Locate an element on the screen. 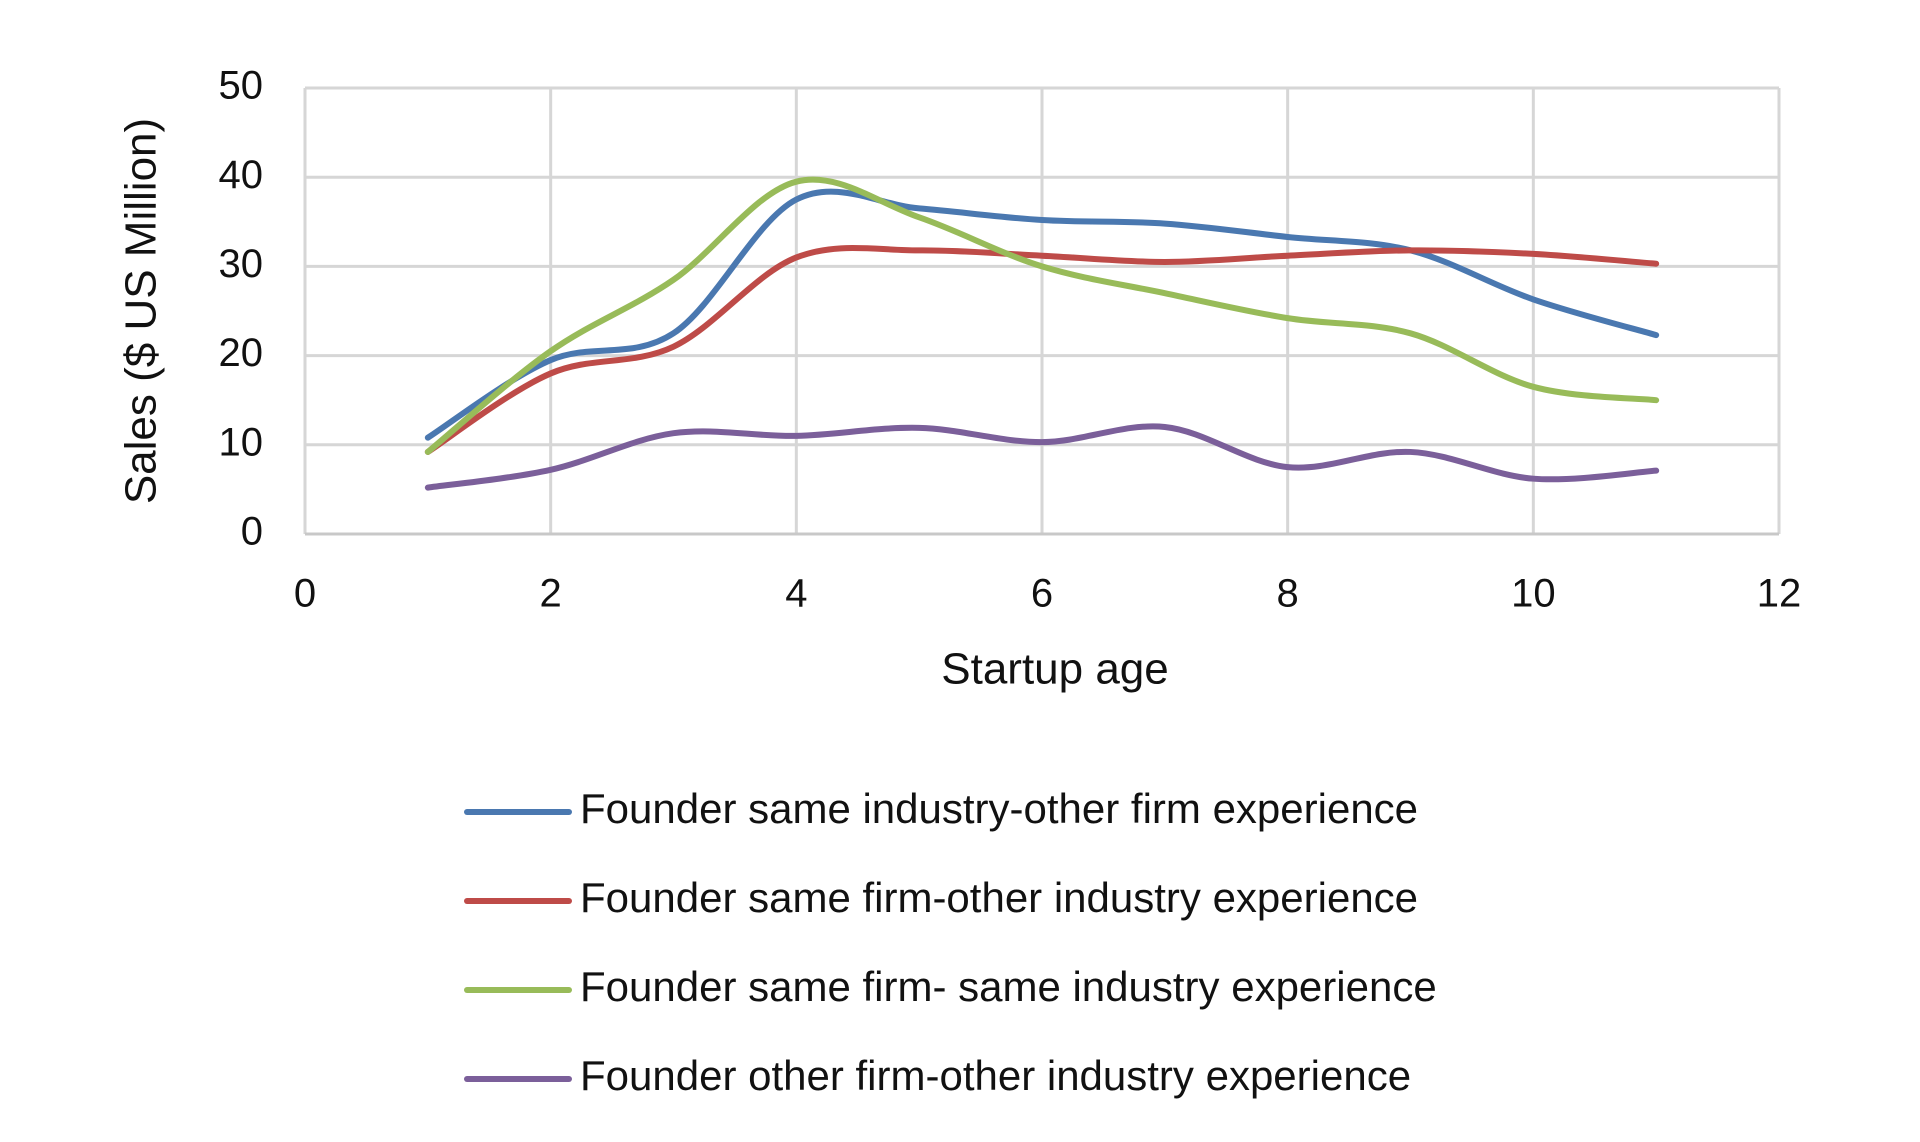 The image size is (1920, 1142). x-tick-label: 12 is located at coordinates (1779, 594).